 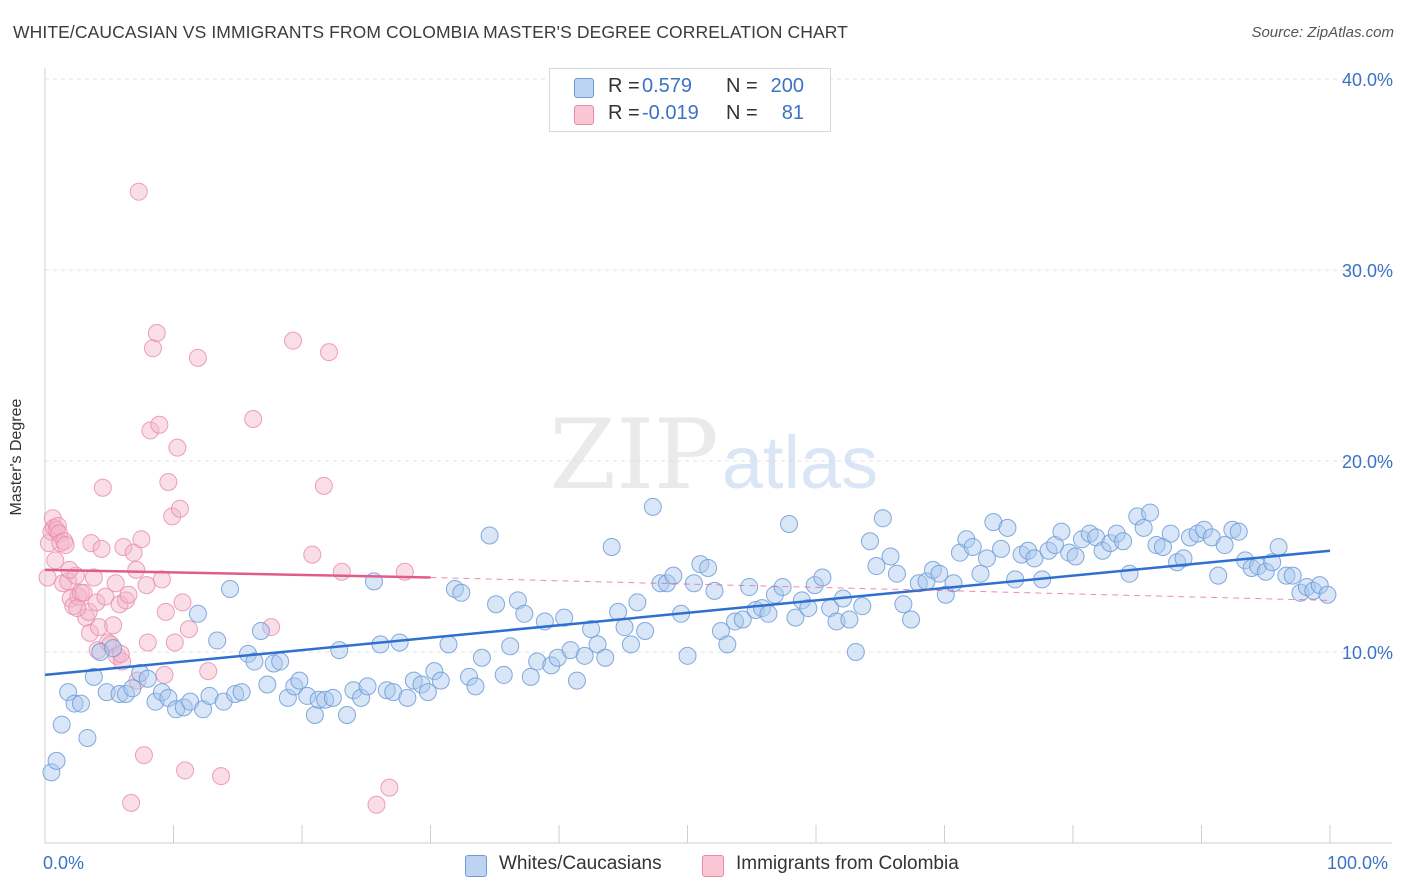 I want to click on legend-swatch-blue, so click(x=476, y=866).